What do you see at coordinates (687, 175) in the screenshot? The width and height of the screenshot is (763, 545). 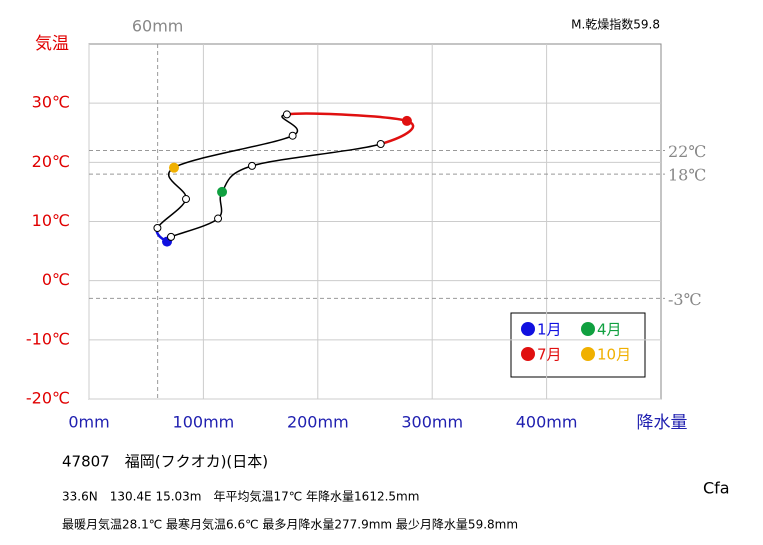 I see `reference-label: 18℃` at bounding box center [687, 175].